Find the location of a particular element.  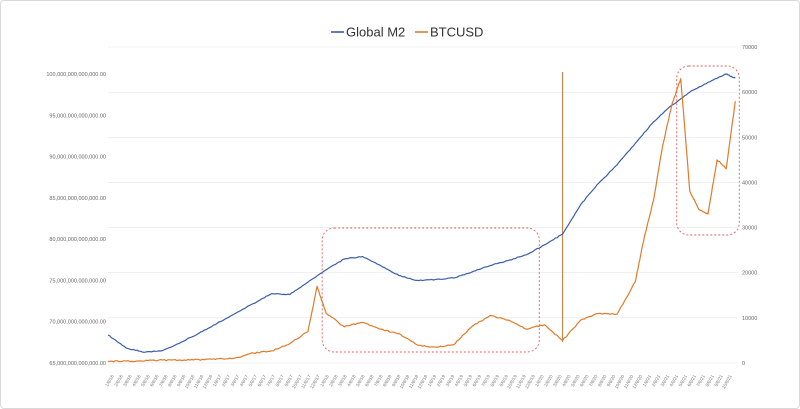

x-tick-label: 4/8/16 is located at coordinates (136, 381).